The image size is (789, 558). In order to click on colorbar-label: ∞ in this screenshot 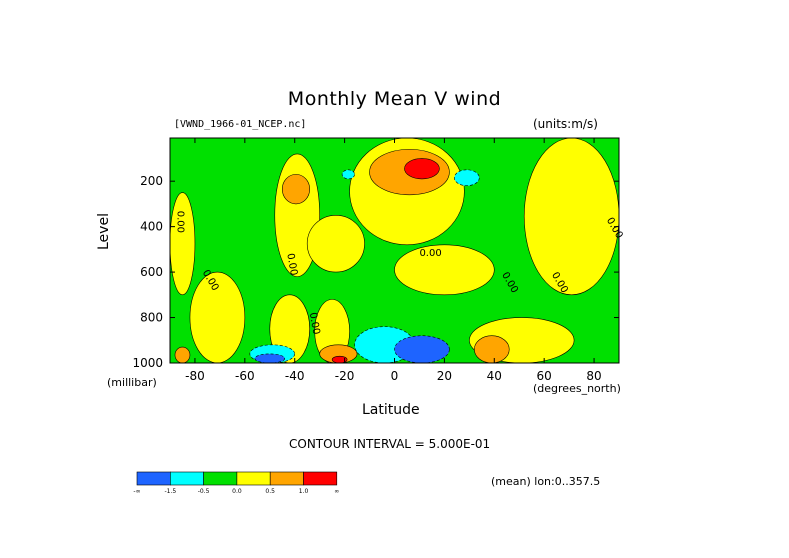, I will do `click(336, 491)`.